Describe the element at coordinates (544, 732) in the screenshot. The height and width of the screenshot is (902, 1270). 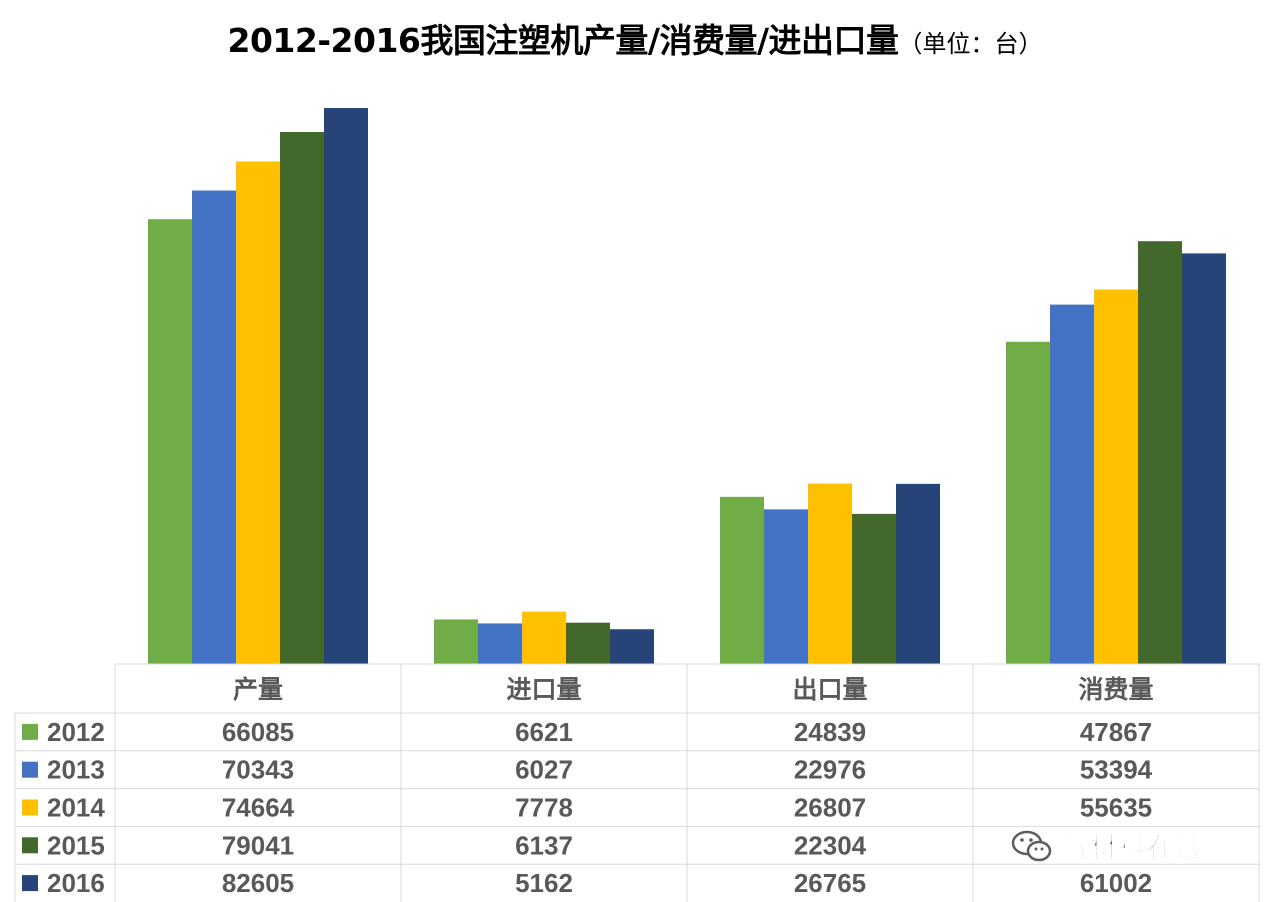
I see `table-cell: 6621` at that location.